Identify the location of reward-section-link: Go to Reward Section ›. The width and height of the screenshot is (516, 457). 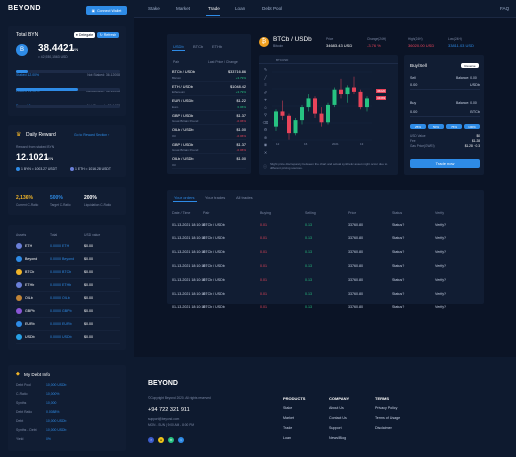
(92, 135).